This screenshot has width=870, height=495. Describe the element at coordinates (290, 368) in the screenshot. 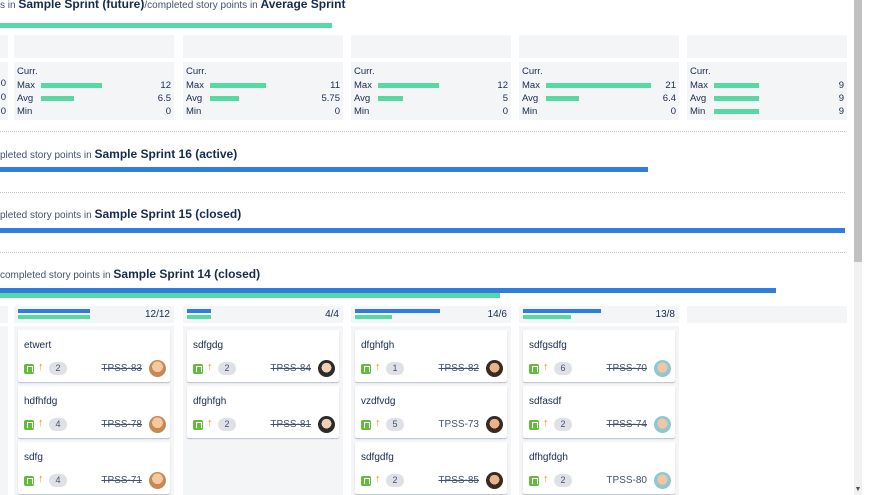

I see `issue-key: TPSS-84` at that location.